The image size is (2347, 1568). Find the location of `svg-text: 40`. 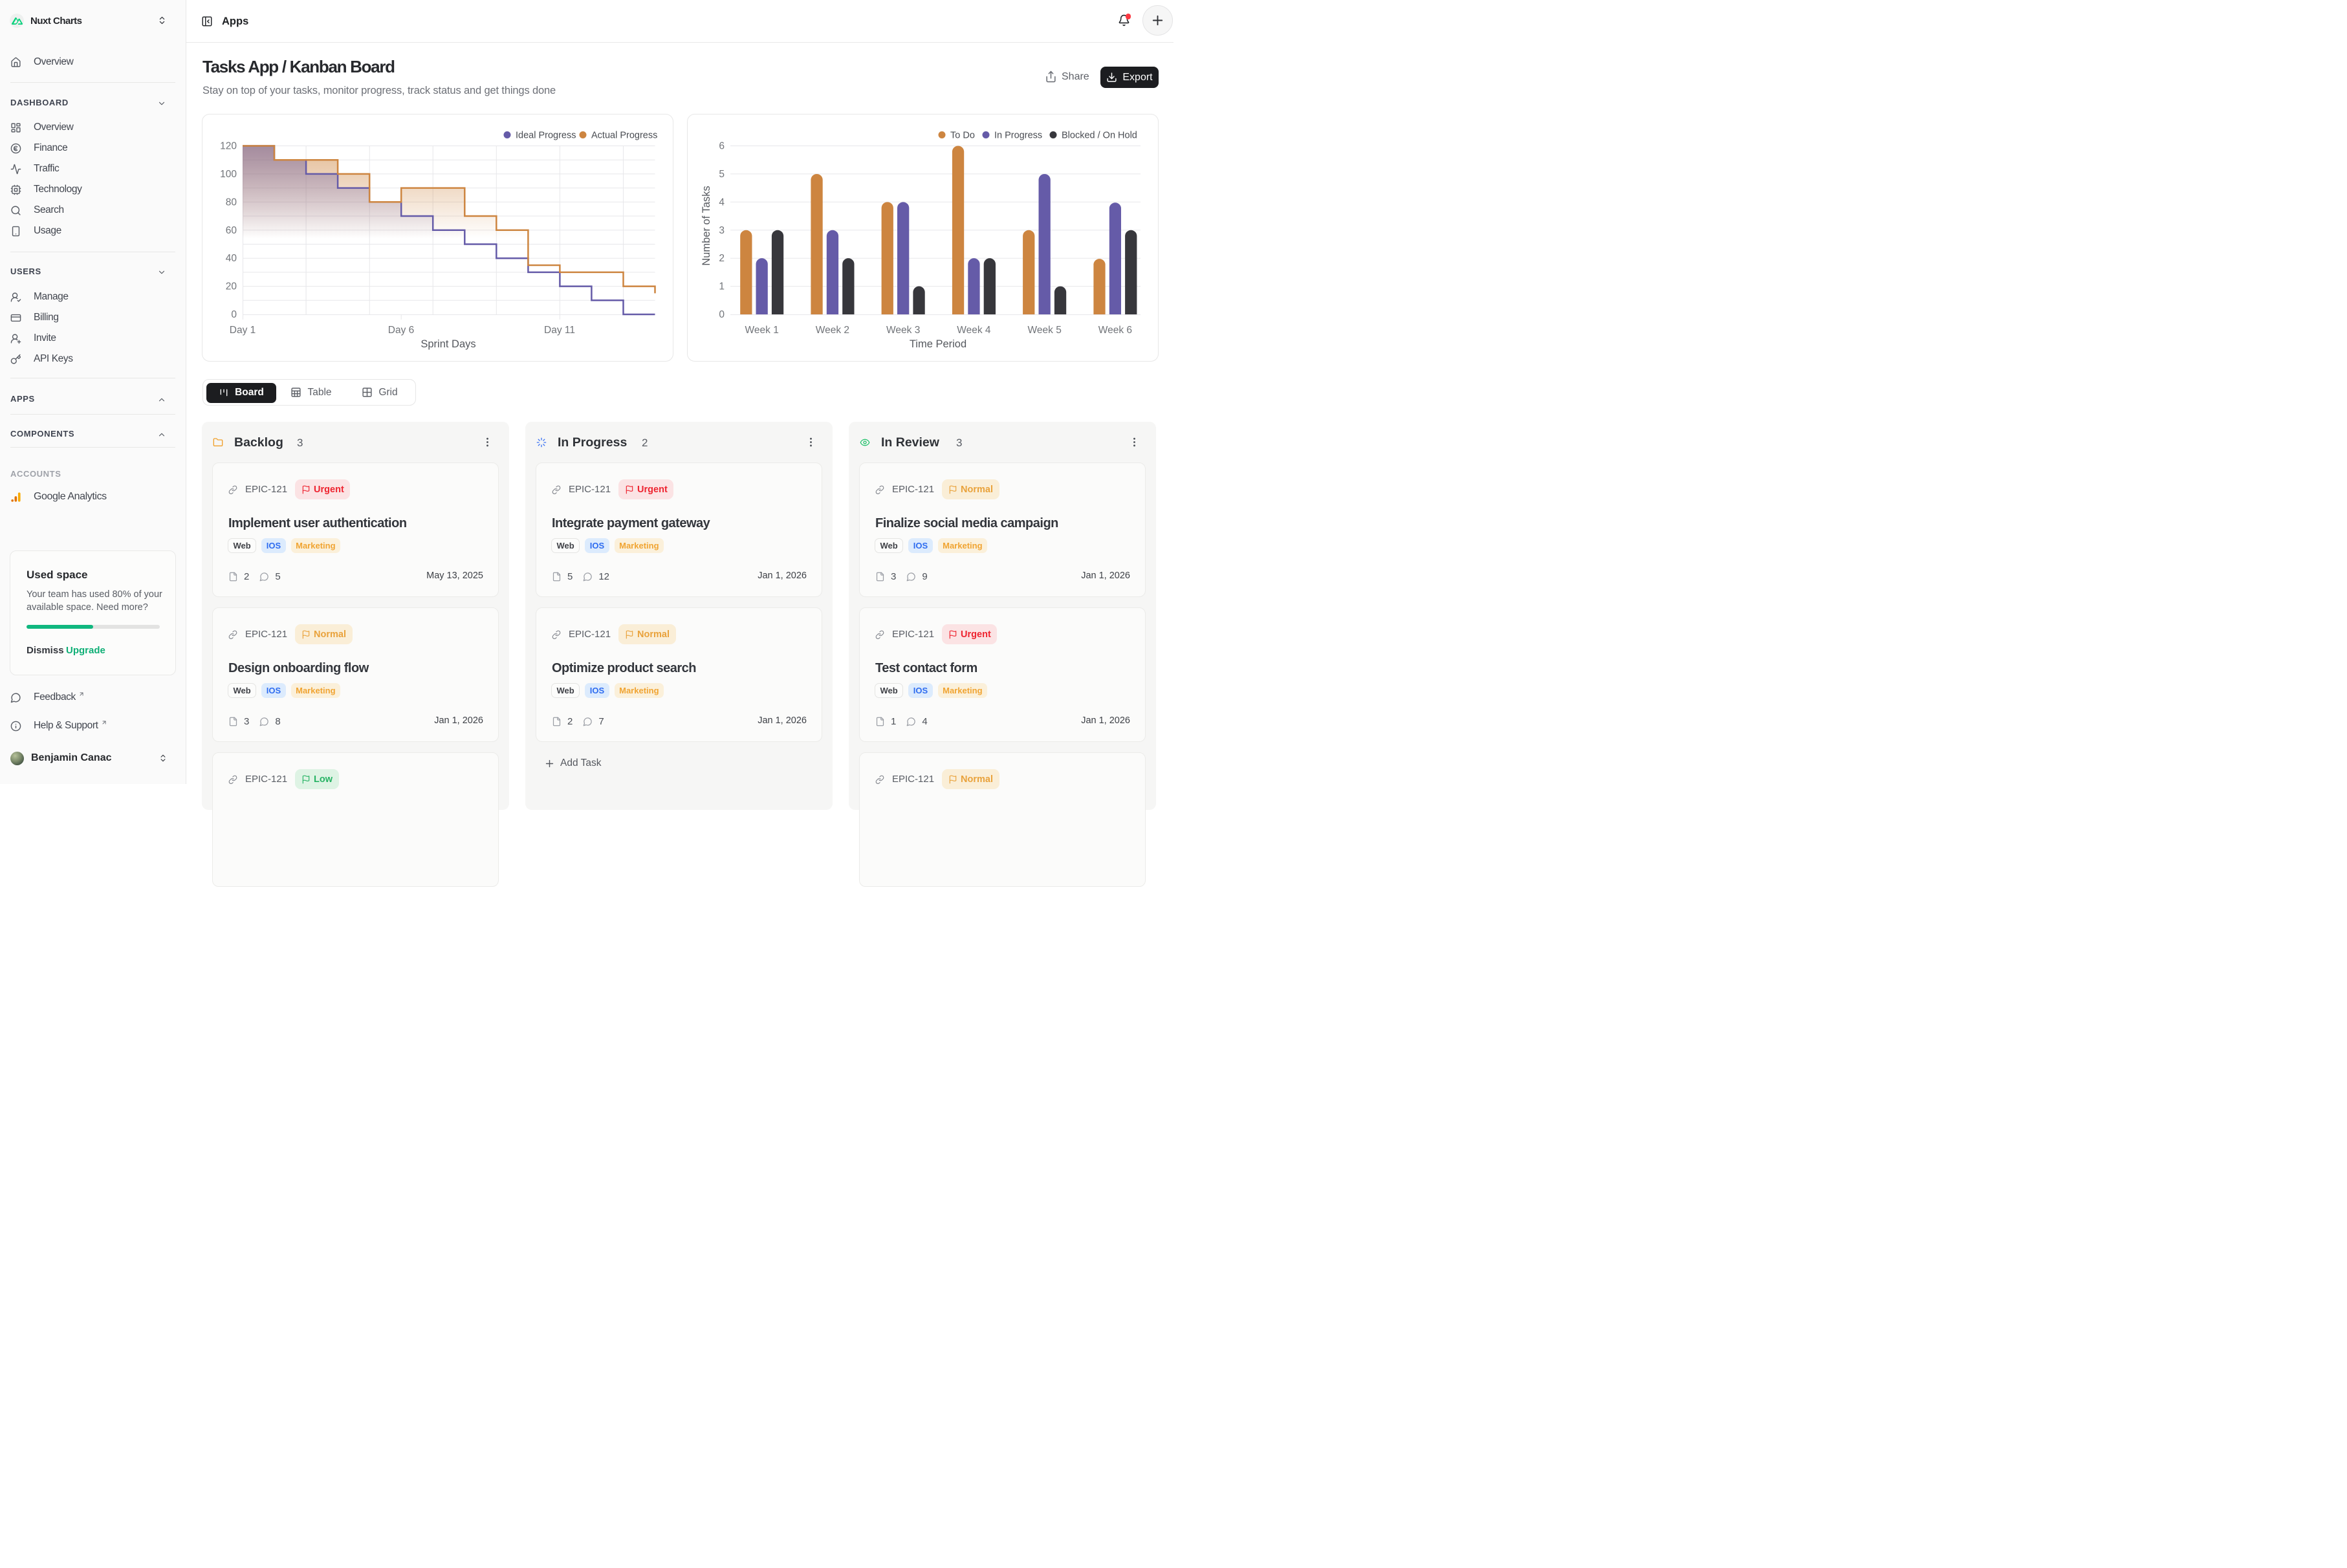

svg-text: 40 is located at coordinates (231, 258).